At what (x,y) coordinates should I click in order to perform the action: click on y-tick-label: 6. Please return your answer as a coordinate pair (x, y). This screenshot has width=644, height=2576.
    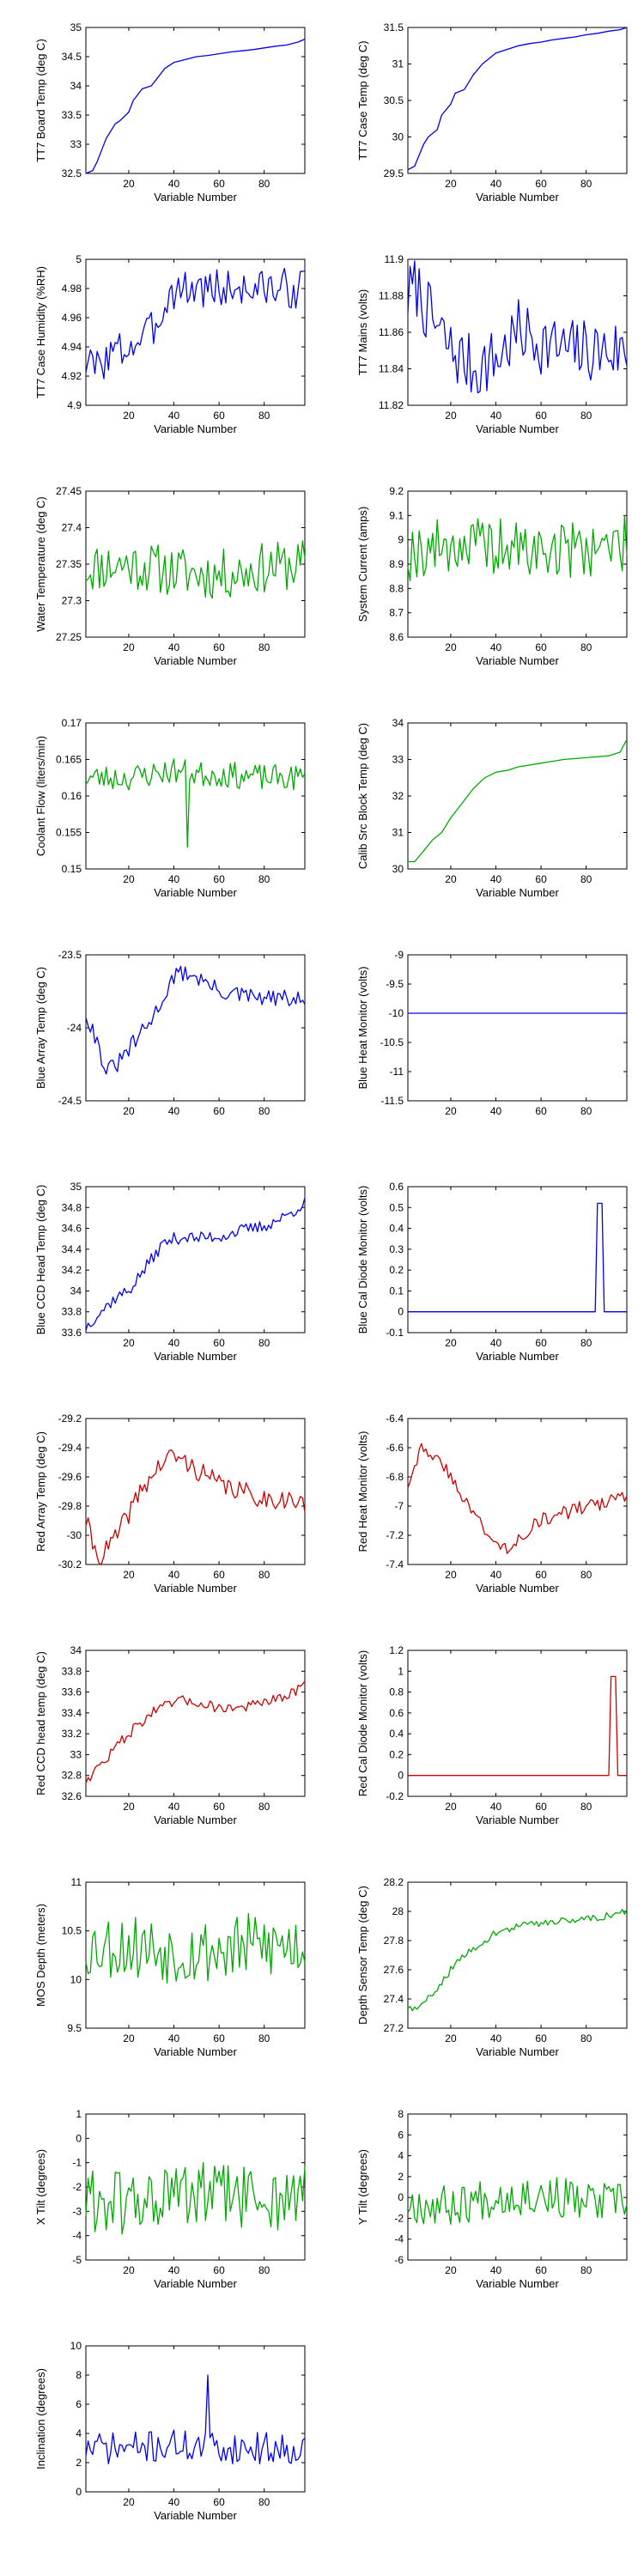
    Looking at the image, I should click on (79, 2404).